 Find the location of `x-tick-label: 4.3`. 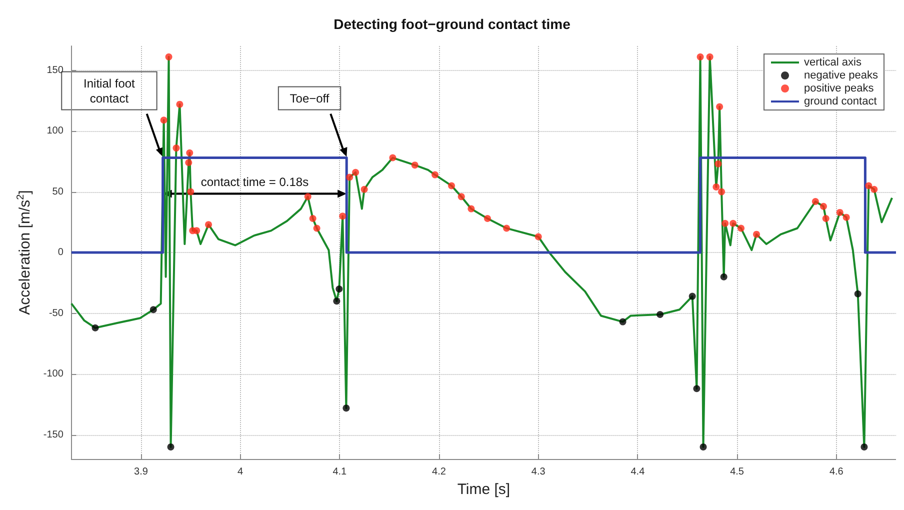

x-tick-label: 4.3 is located at coordinates (538, 472).